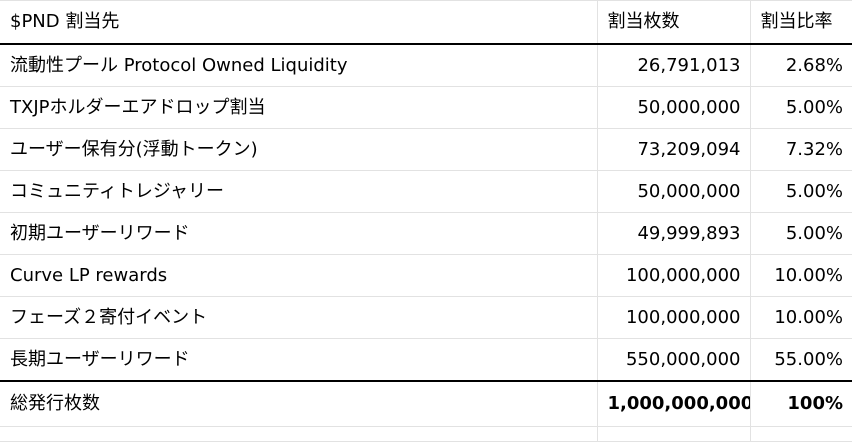  What do you see at coordinates (673, 65) in the screenshot?
I see `amount-cell: 26,791,013` at bounding box center [673, 65].